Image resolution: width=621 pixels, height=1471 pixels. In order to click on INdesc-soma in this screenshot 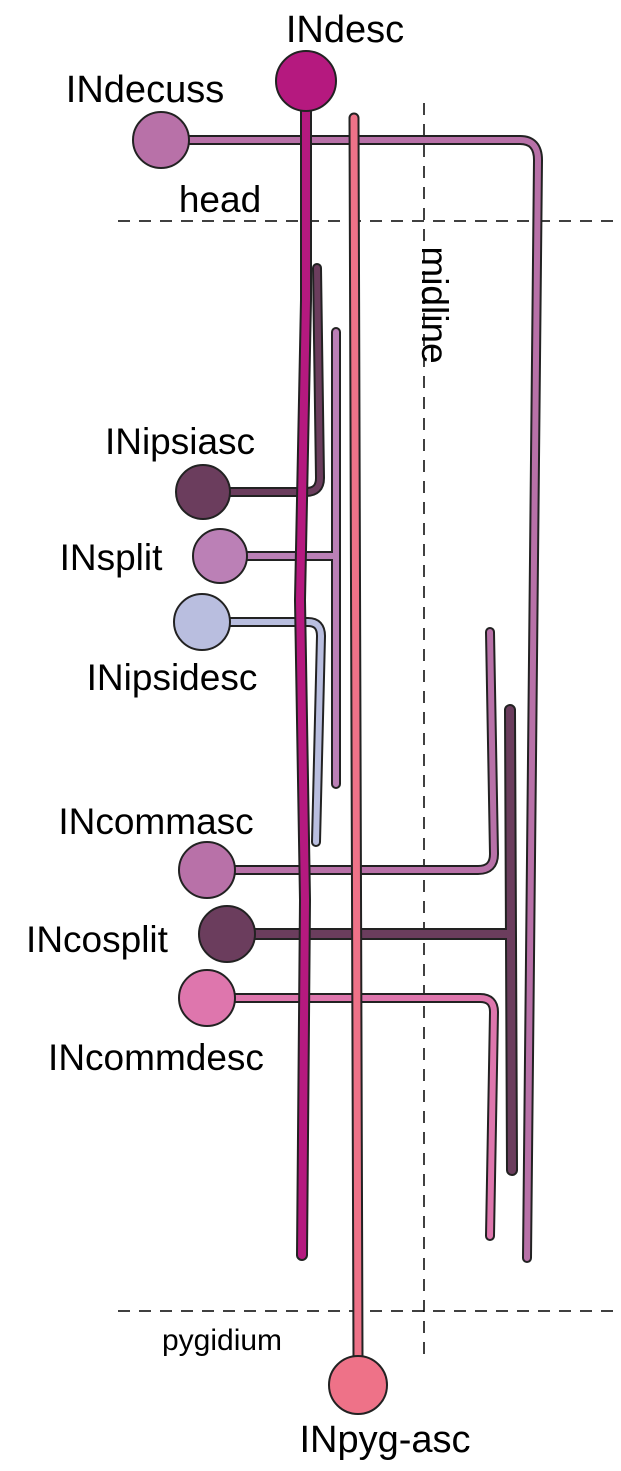, I will do `click(306, 81)`.